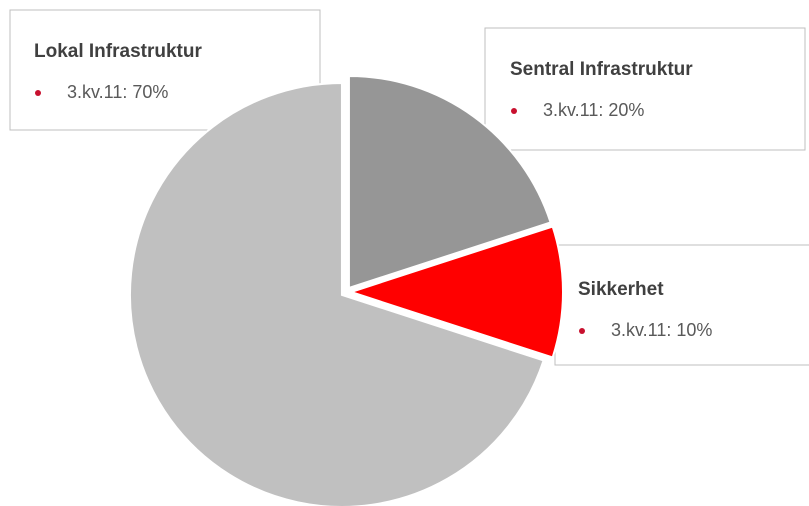 Image resolution: width=809 pixels, height=506 pixels. Describe the element at coordinates (118, 51) in the screenshot. I see `slice-name: Lokal Infrastruktur` at that location.